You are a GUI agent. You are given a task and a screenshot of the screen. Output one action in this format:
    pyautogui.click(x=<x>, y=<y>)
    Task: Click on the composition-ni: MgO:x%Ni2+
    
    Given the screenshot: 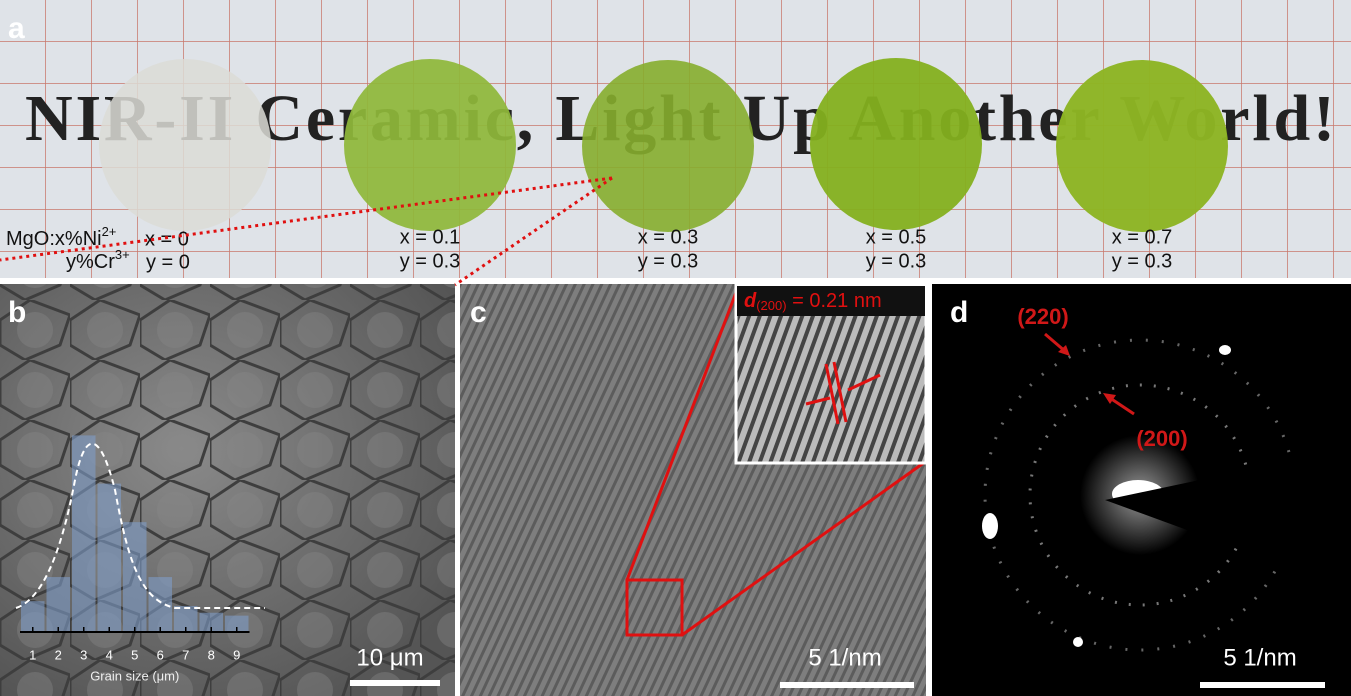 What is the action you would take?
    pyautogui.click(x=61, y=237)
    